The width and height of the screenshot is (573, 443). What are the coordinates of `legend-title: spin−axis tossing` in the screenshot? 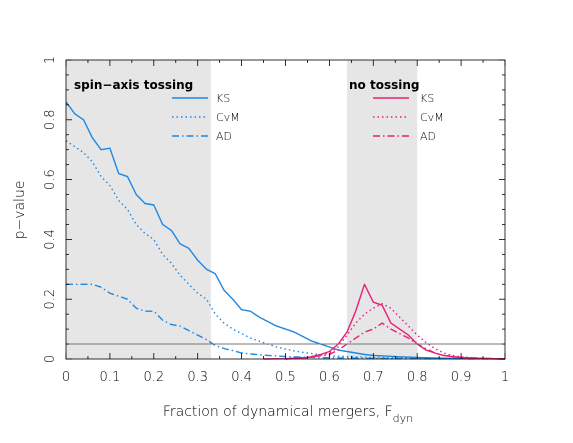 It's located at (133, 85).